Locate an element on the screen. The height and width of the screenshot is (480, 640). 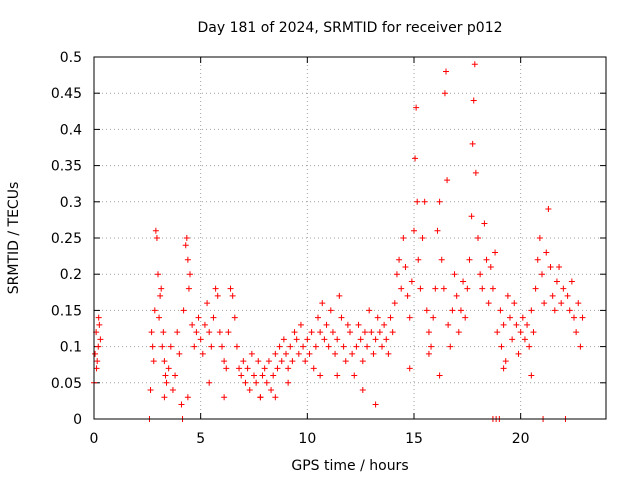
y-tick-label: 0.25 is located at coordinates (66, 239).